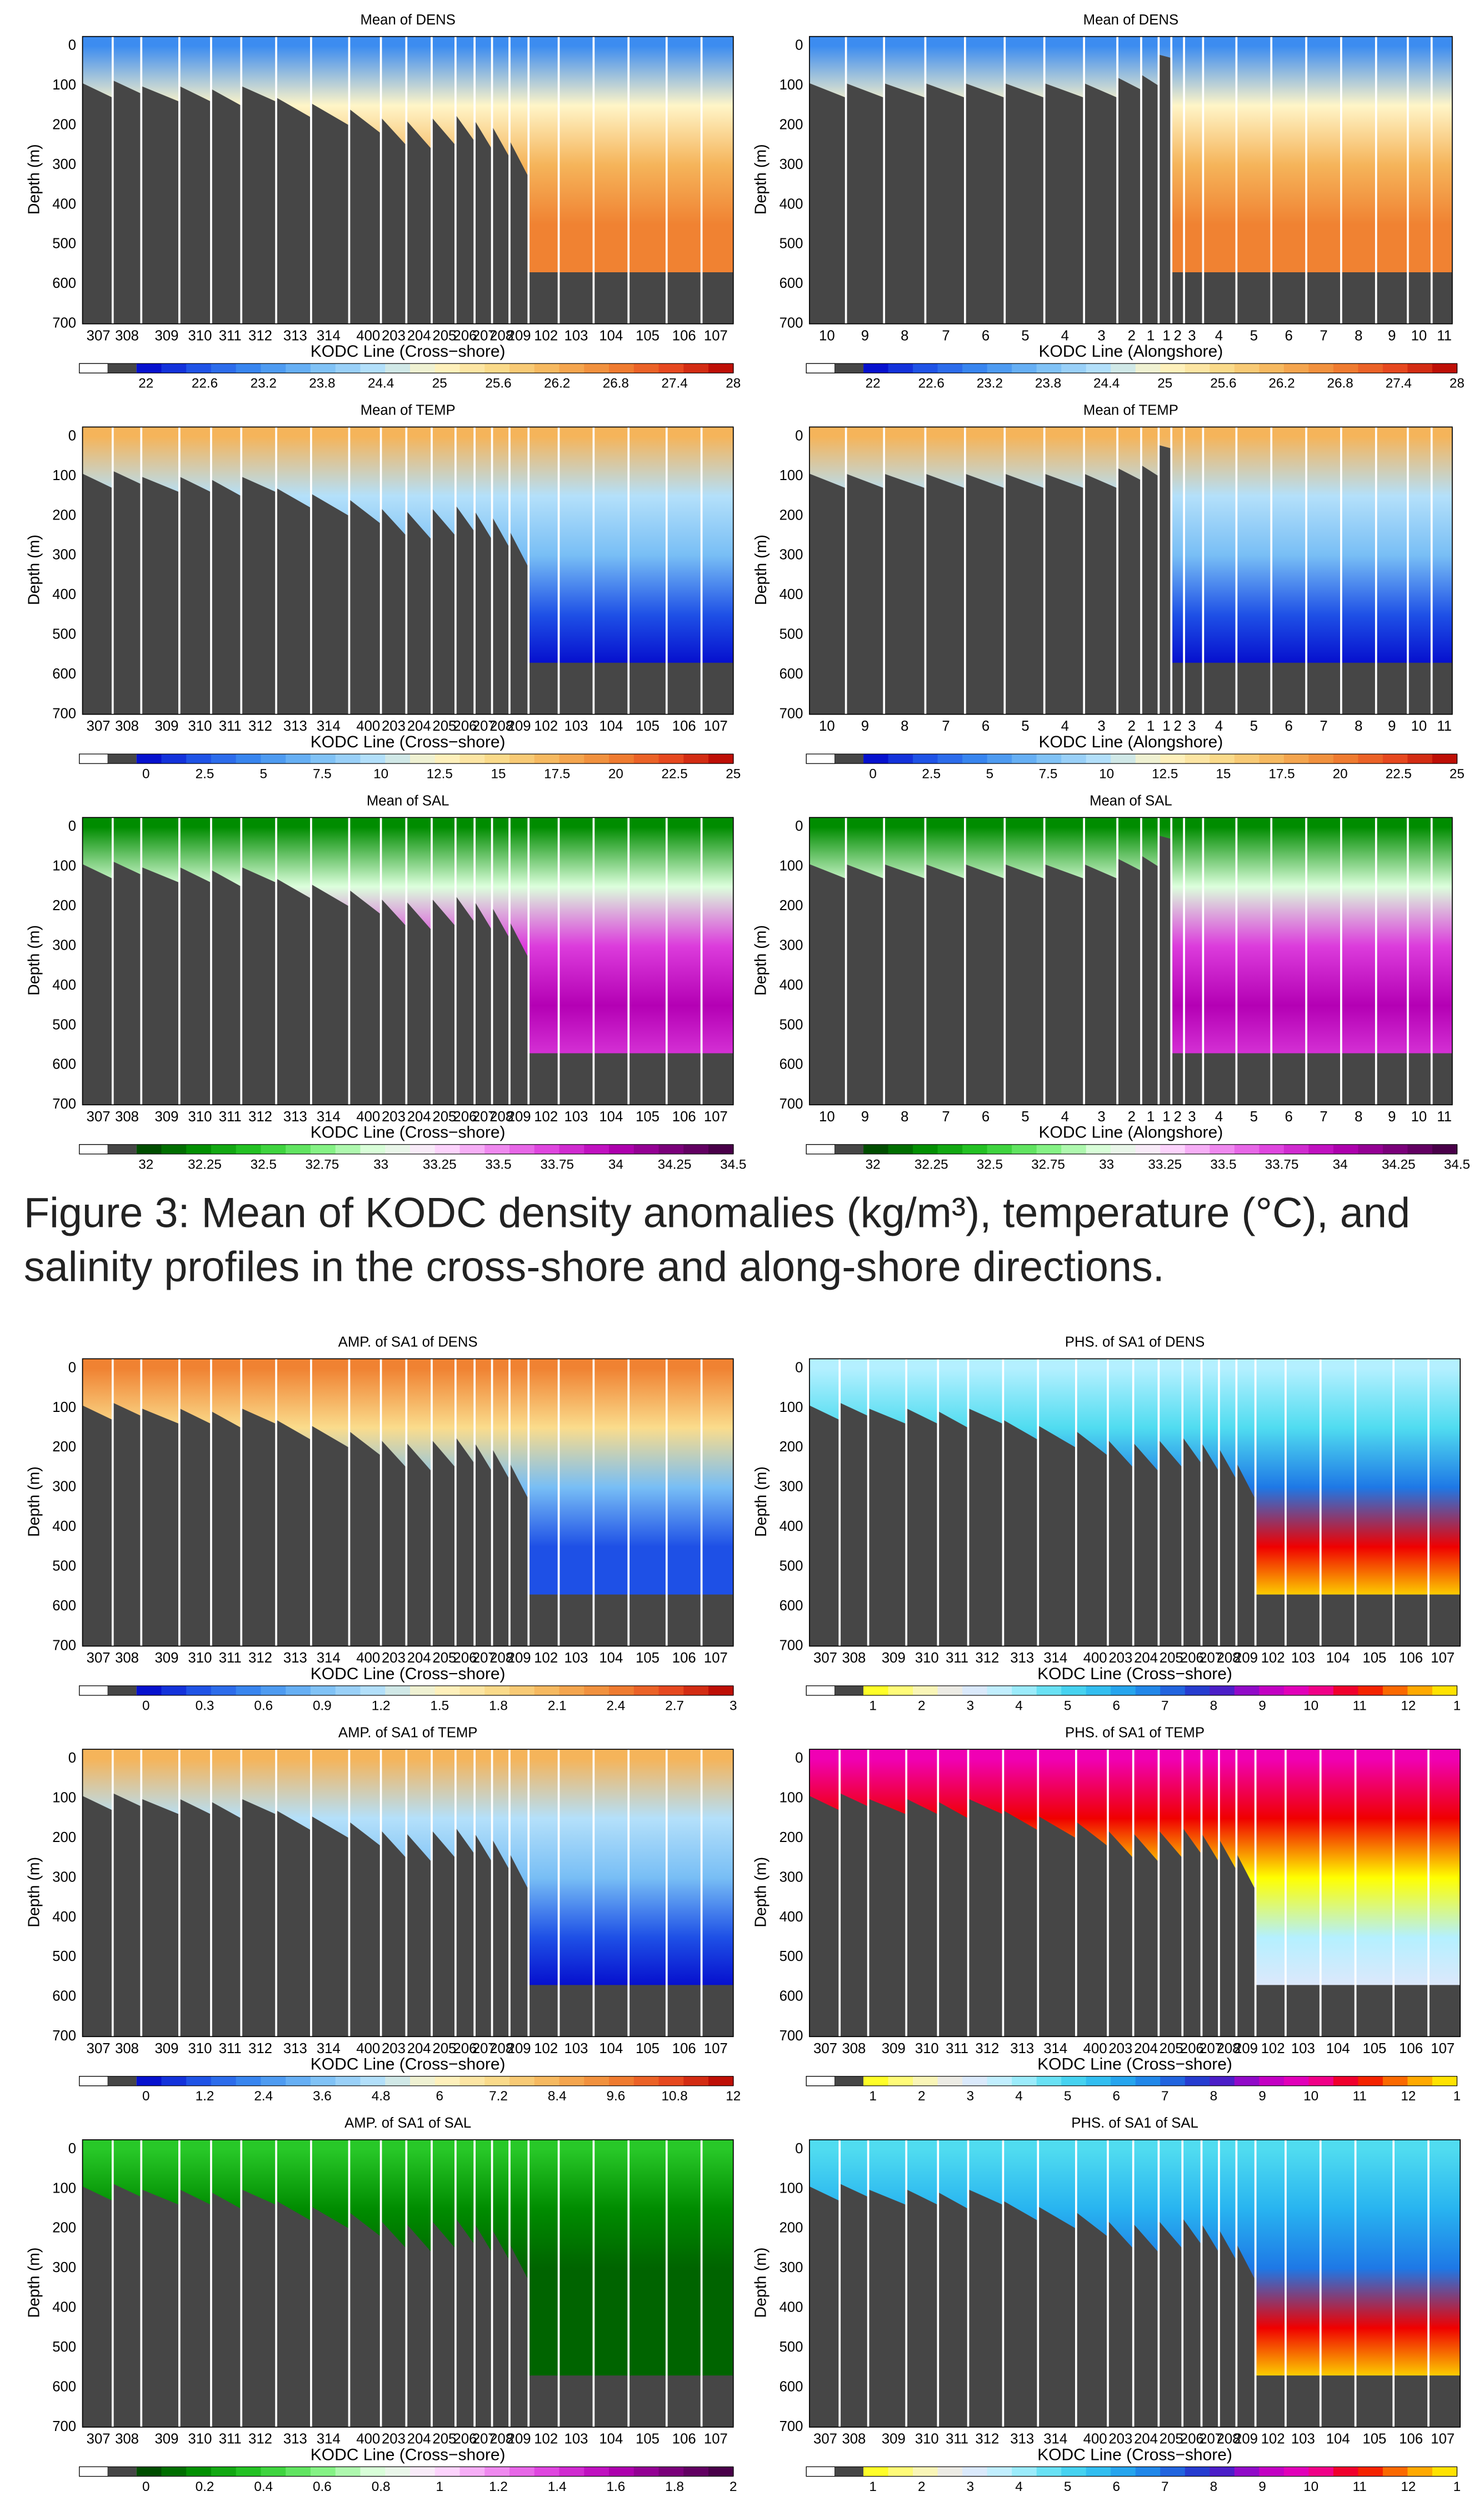  What do you see at coordinates (616, 2486) in the screenshot?
I see `colorbar-tick-label: 1.6` at bounding box center [616, 2486].